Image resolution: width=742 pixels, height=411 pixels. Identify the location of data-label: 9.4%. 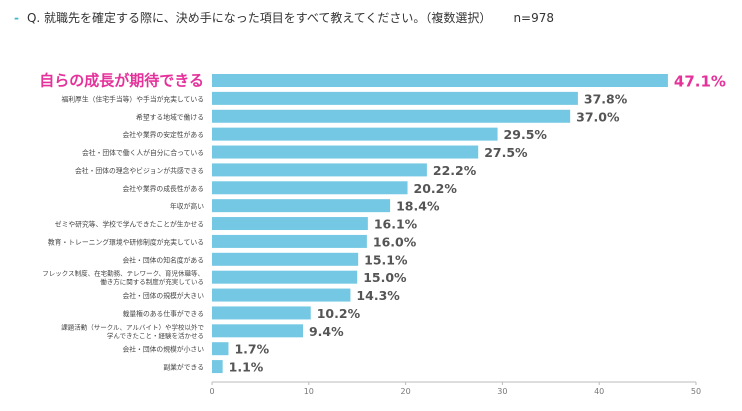
(326, 331).